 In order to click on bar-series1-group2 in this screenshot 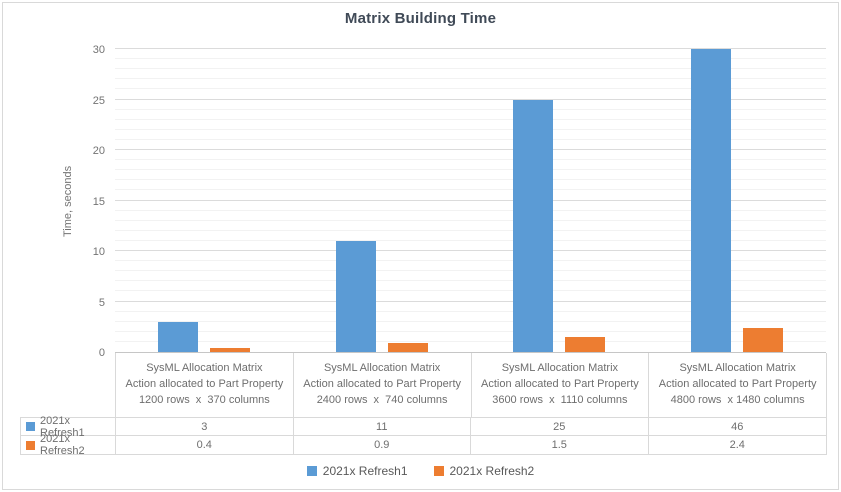, I will do `click(355, 296)`.